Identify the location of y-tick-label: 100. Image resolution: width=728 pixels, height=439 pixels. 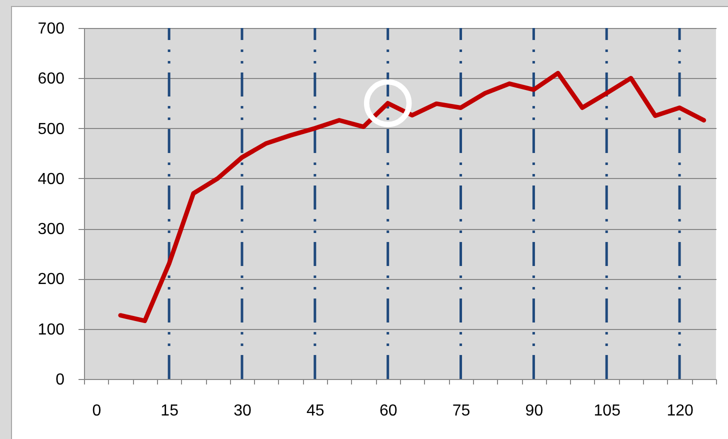
(51, 329).